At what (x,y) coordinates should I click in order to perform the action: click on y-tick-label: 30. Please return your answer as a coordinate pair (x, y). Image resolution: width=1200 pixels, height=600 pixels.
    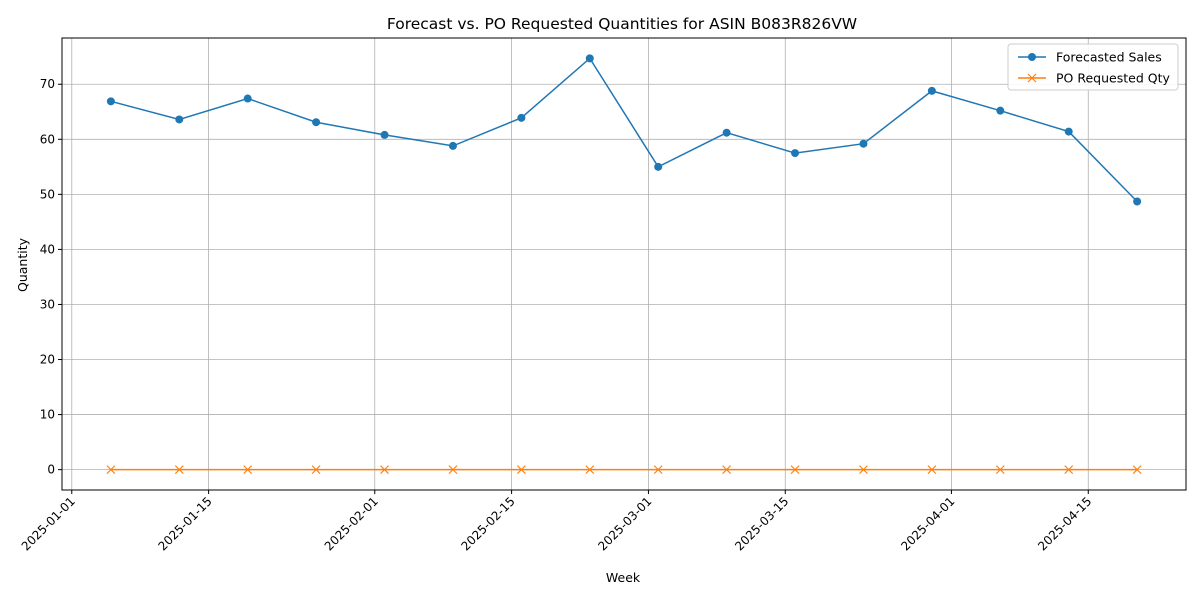
    Looking at the image, I should click on (47, 304).